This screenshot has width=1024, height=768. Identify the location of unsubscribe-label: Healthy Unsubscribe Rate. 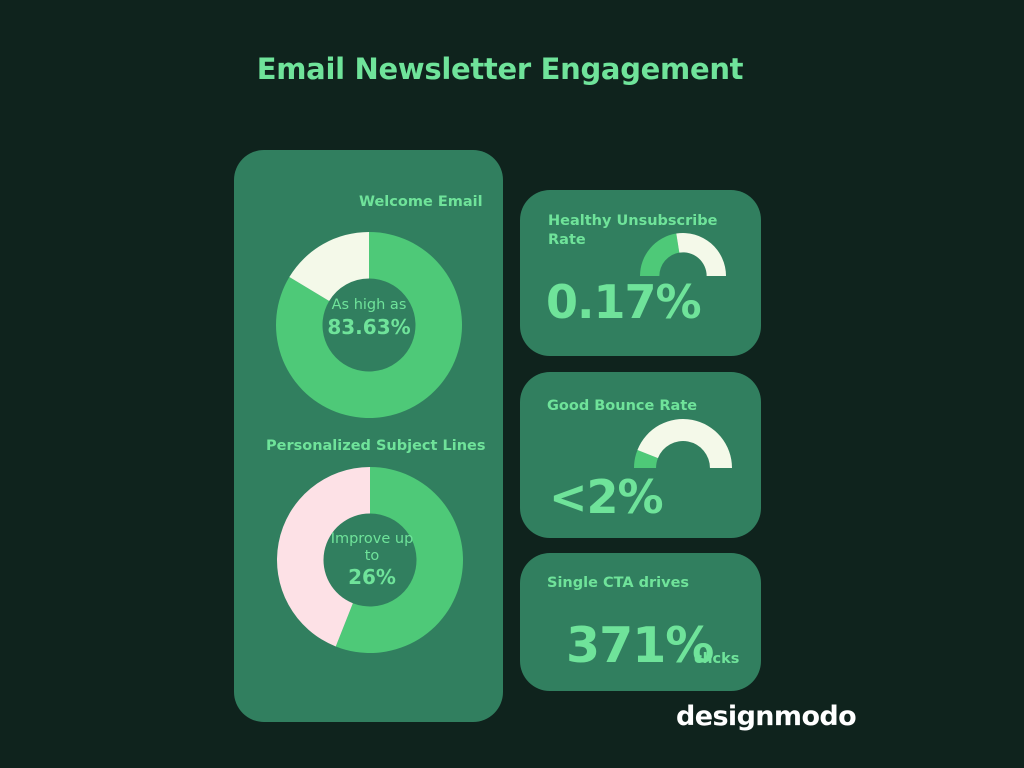
(633, 230).